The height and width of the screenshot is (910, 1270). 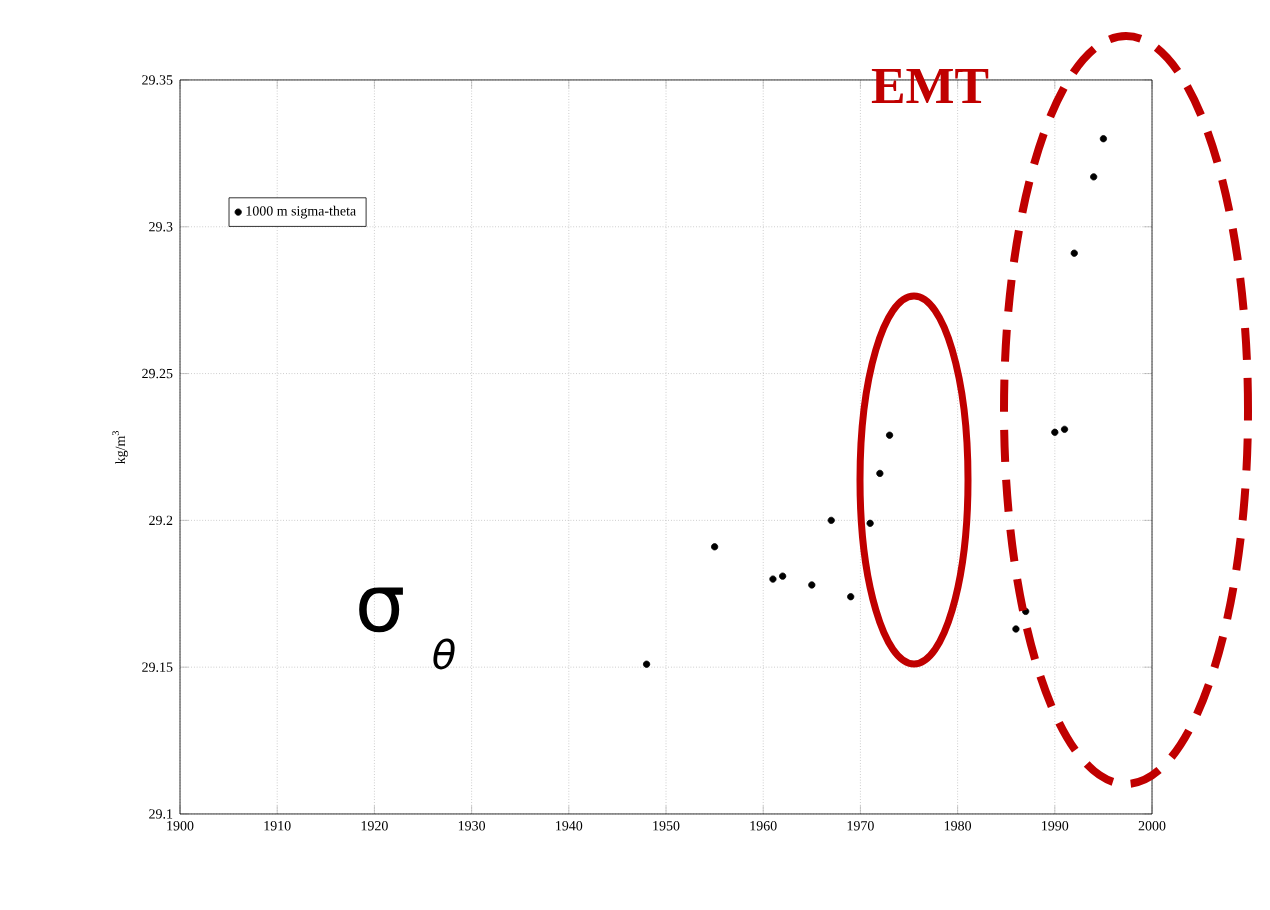 I want to click on annotation: EMT, so click(x=930, y=86).